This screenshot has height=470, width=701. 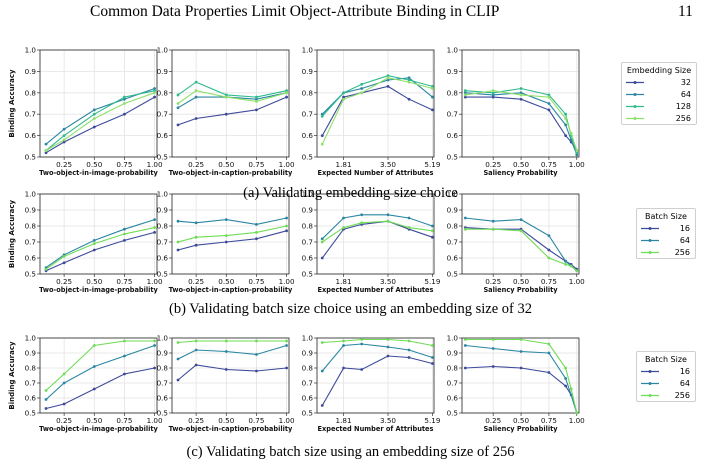 What do you see at coordinates (666, 371) in the screenshot?
I see `legend-entry: 16` at bounding box center [666, 371].